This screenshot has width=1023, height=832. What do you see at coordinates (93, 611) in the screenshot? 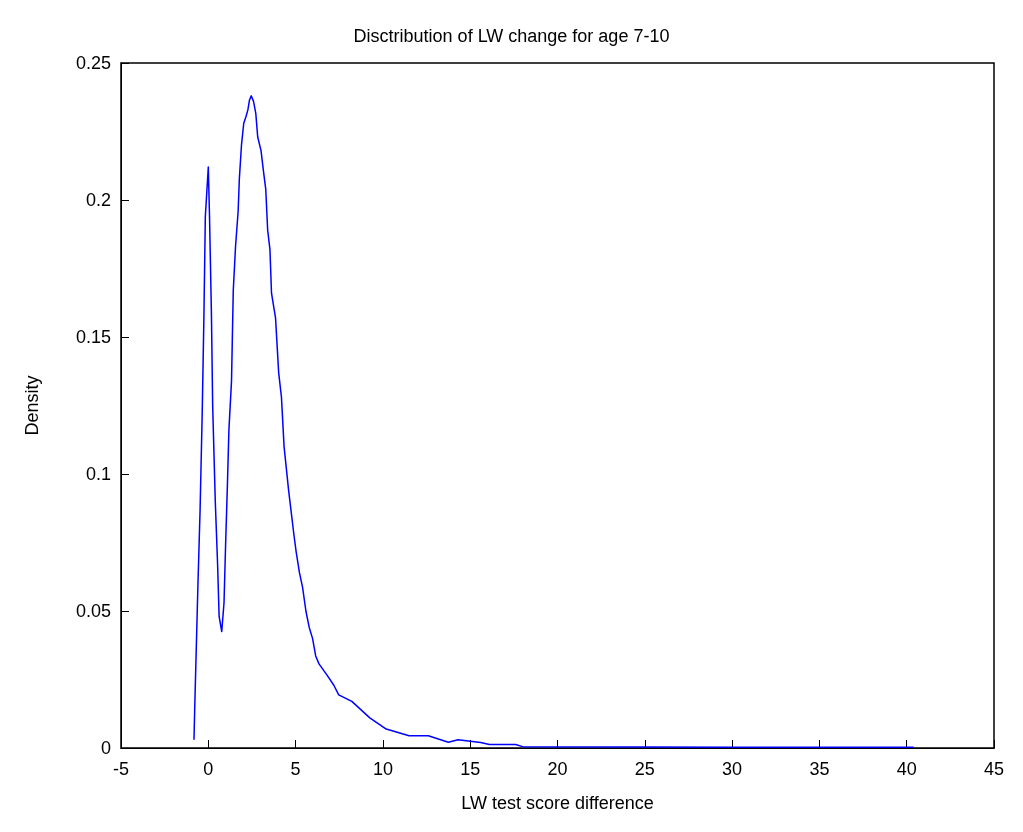
I see `y-tick-label: 0.05` at bounding box center [93, 611].